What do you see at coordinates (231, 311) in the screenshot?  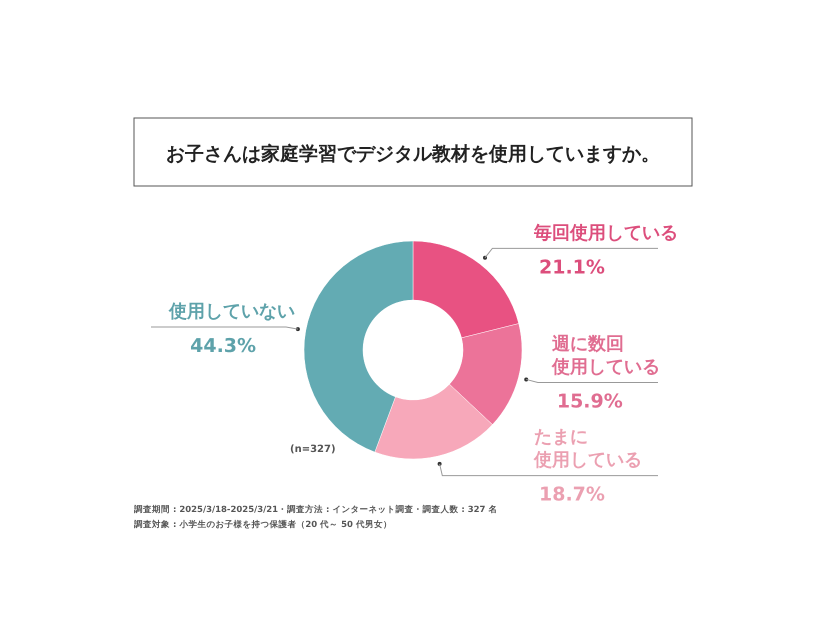 I see `slice-label: 使用していない` at bounding box center [231, 311].